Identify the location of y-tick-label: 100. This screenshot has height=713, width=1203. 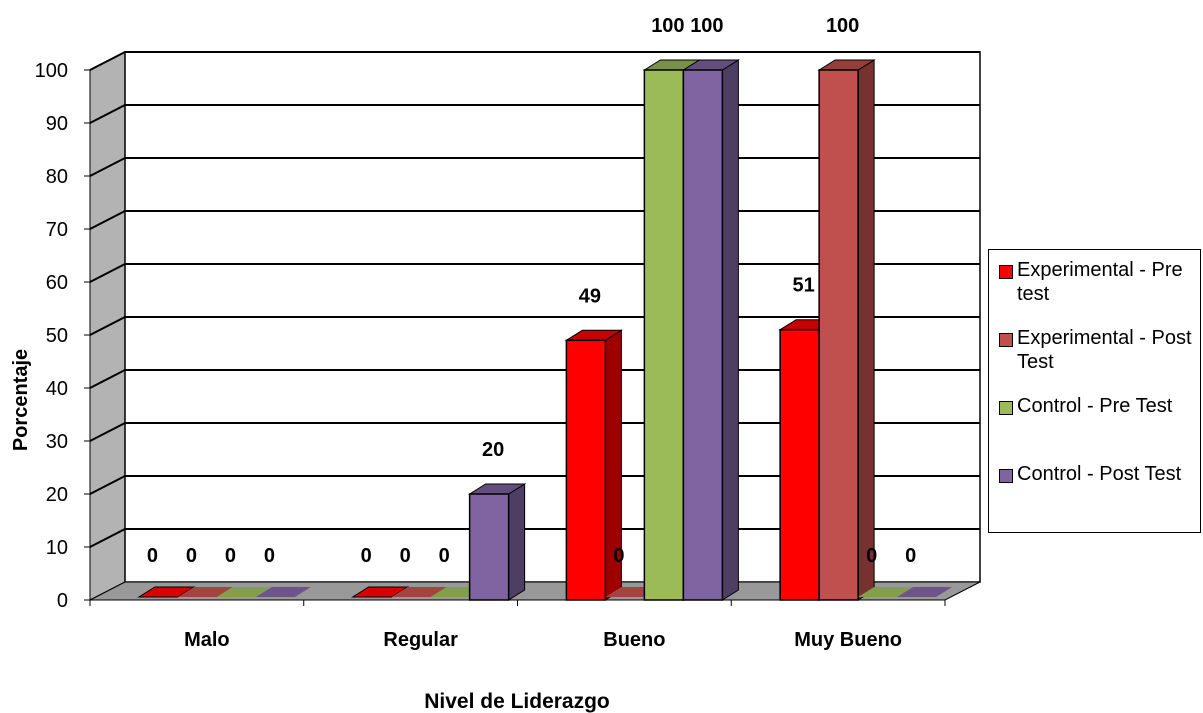
(51, 71).